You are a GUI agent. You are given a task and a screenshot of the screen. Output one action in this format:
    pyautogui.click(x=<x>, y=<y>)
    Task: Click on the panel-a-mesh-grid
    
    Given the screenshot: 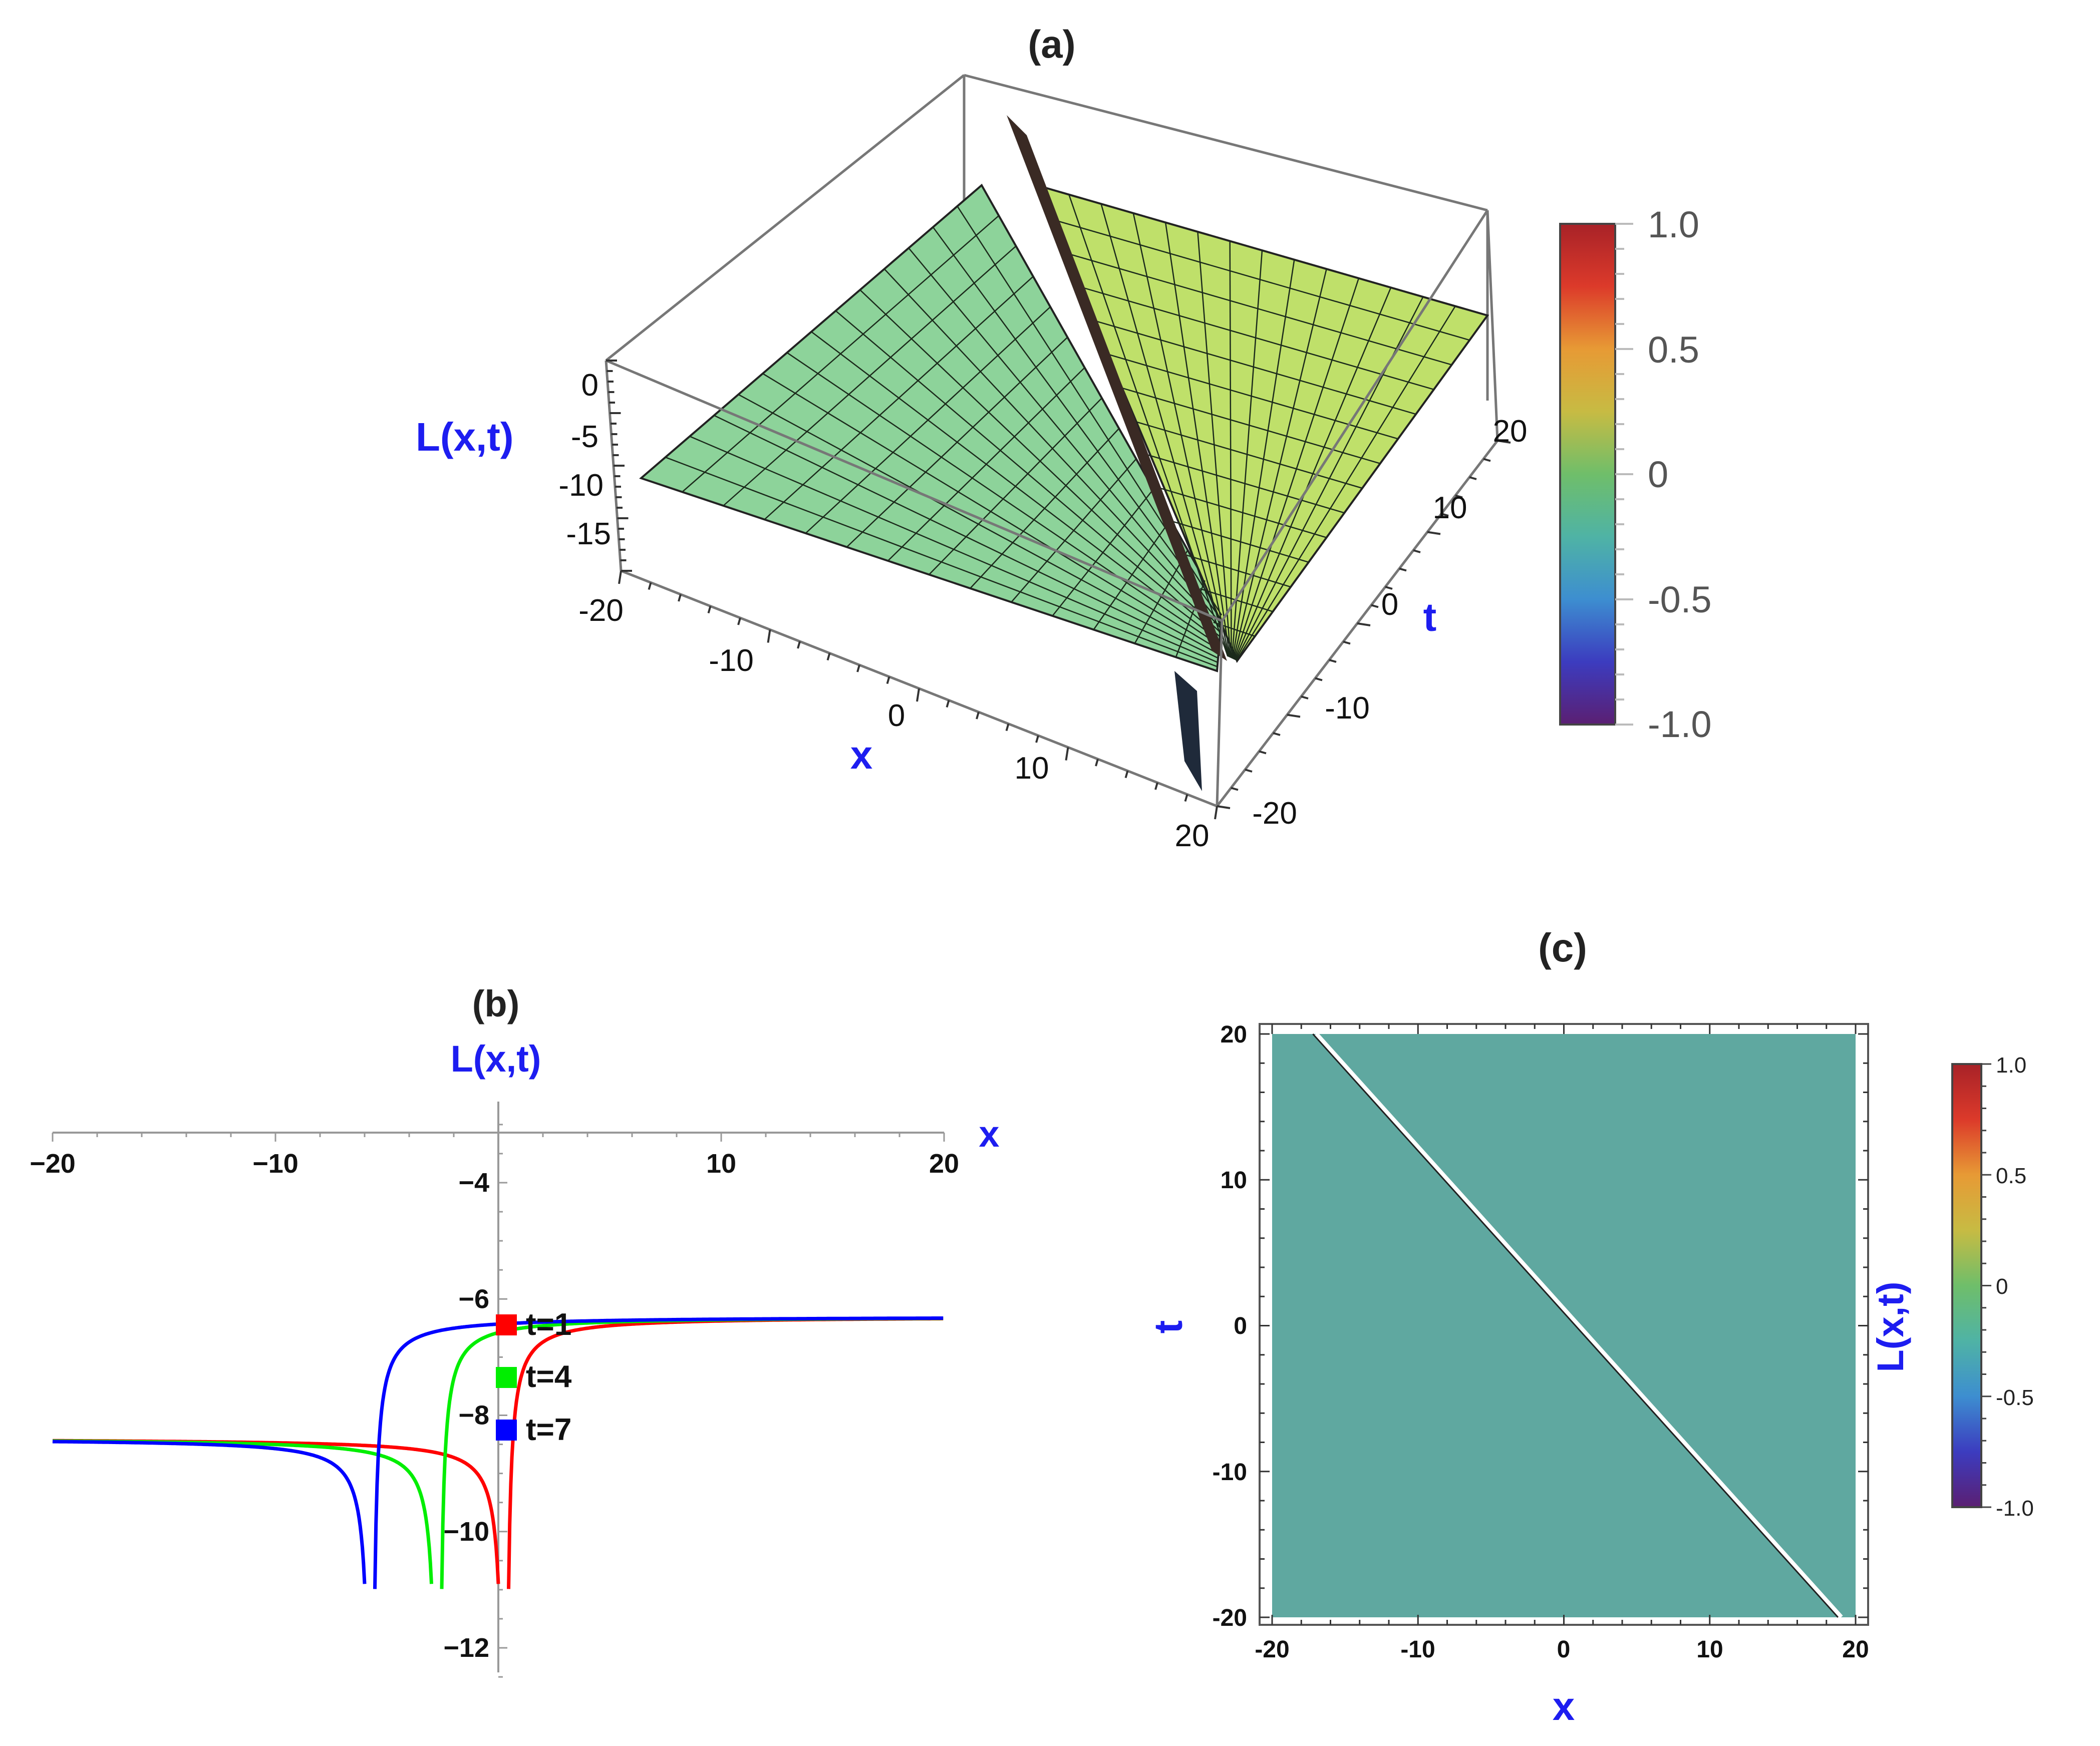 What is the action you would take?
    pyautogui.click(x=1067, y=430)
    